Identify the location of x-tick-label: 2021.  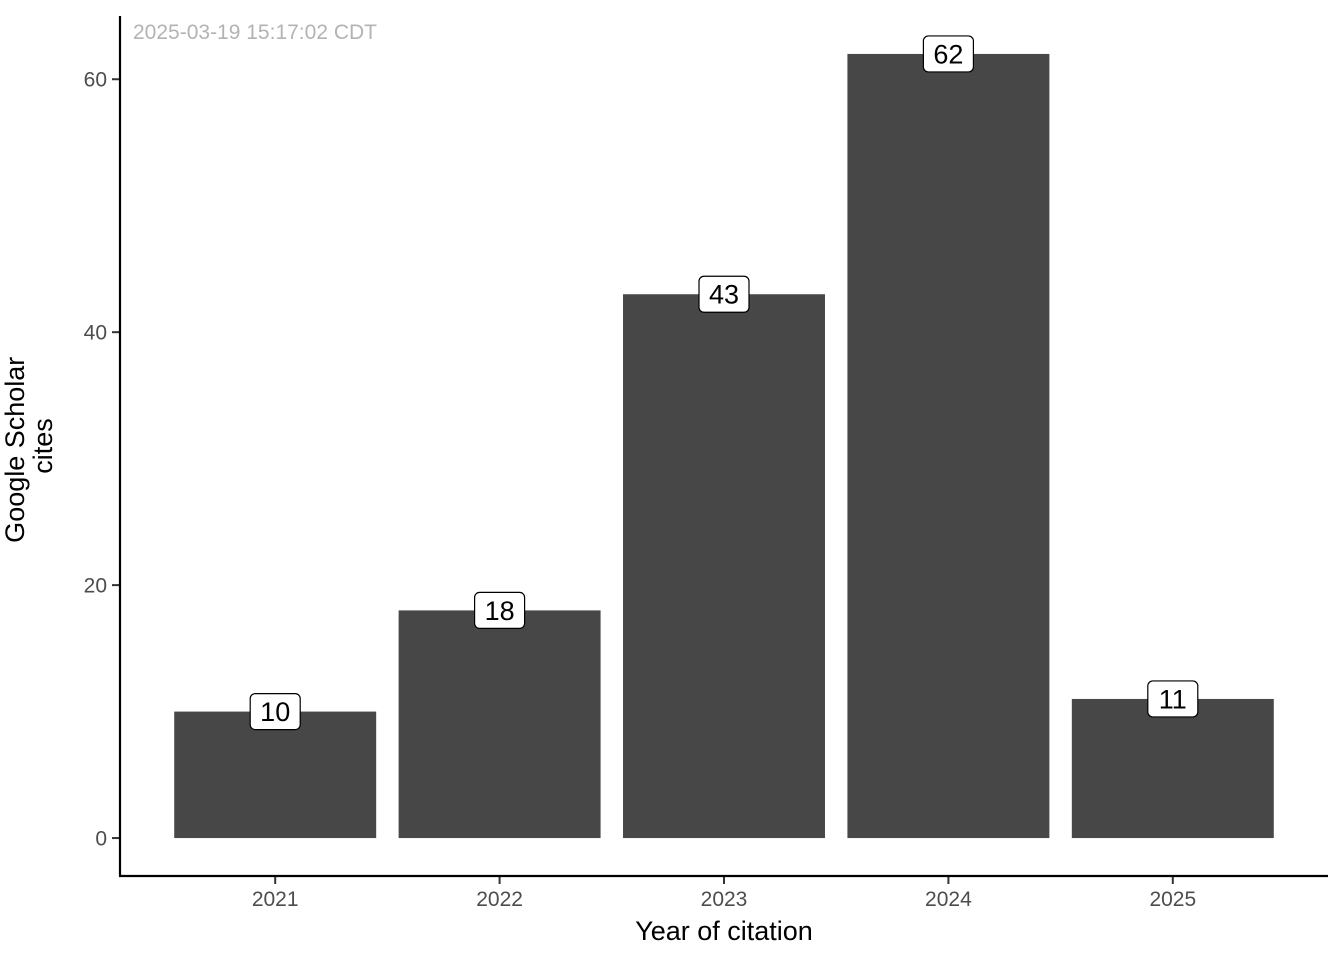
(275, 899).